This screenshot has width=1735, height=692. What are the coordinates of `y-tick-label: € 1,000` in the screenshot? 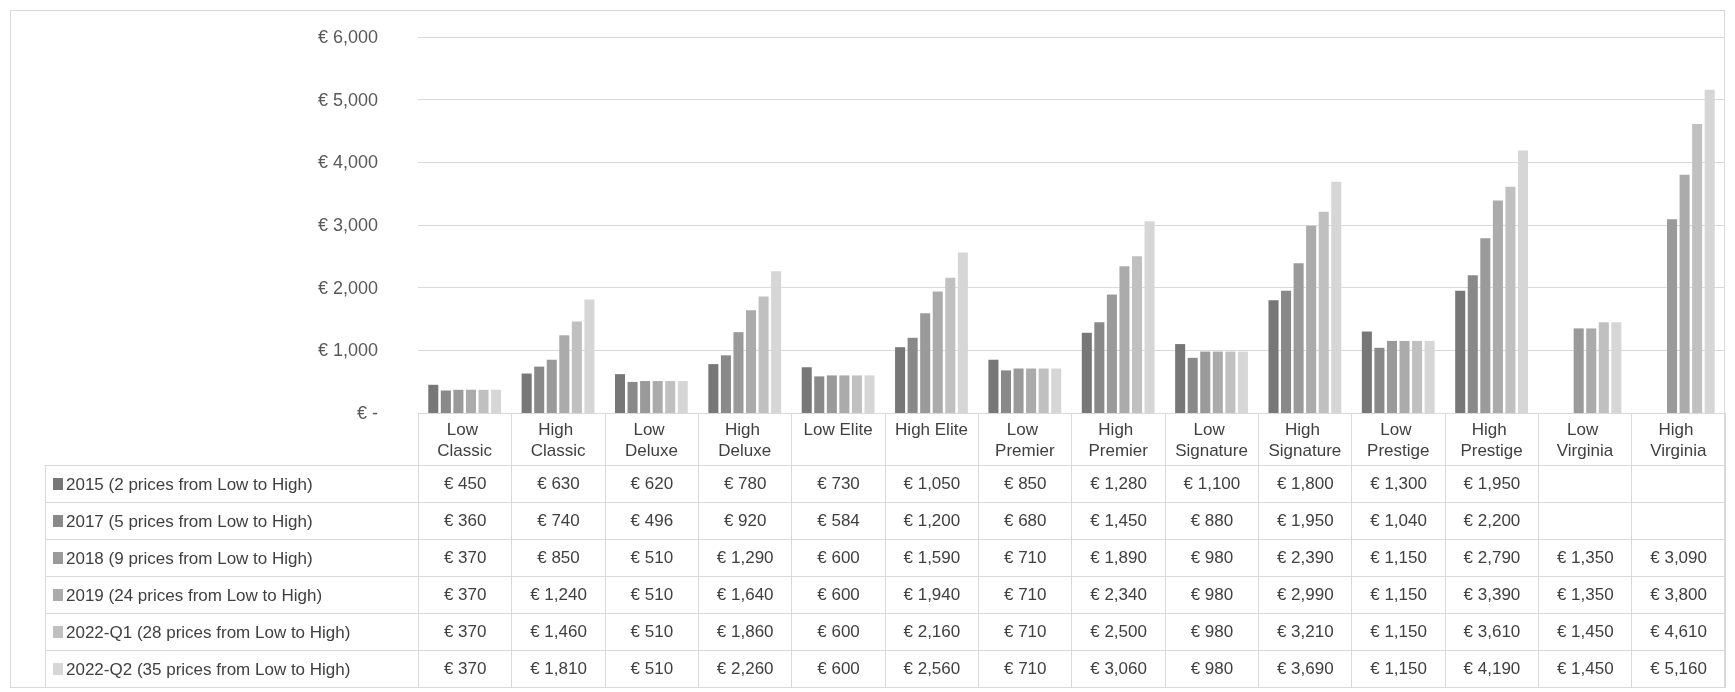 It's located at (347, 350).